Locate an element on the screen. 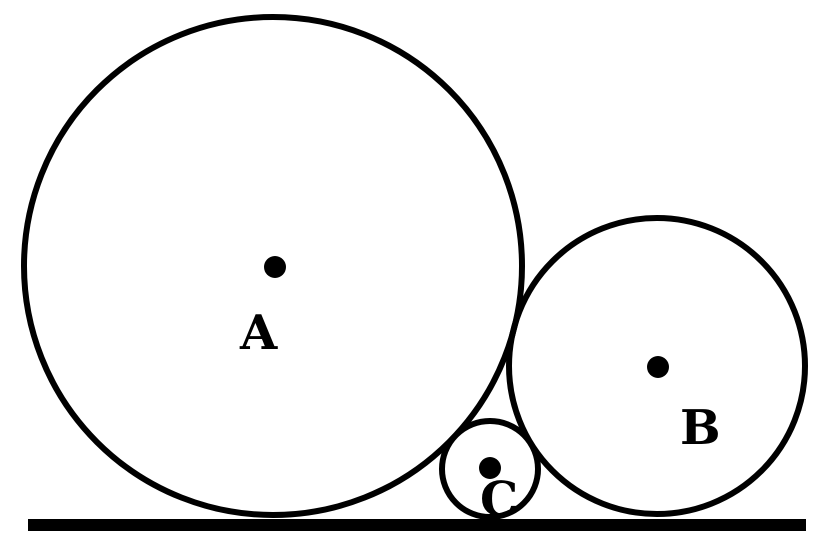  circle-c is located at coordinates (490, 469).